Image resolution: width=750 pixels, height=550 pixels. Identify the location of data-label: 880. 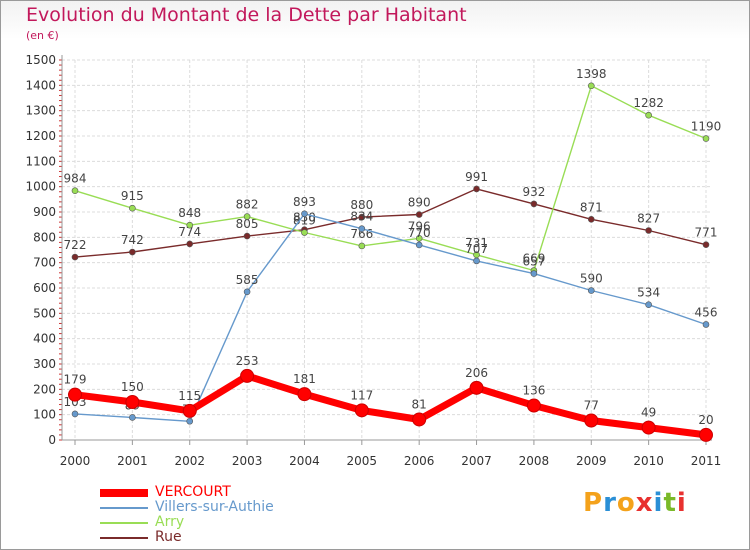
(361, 205).